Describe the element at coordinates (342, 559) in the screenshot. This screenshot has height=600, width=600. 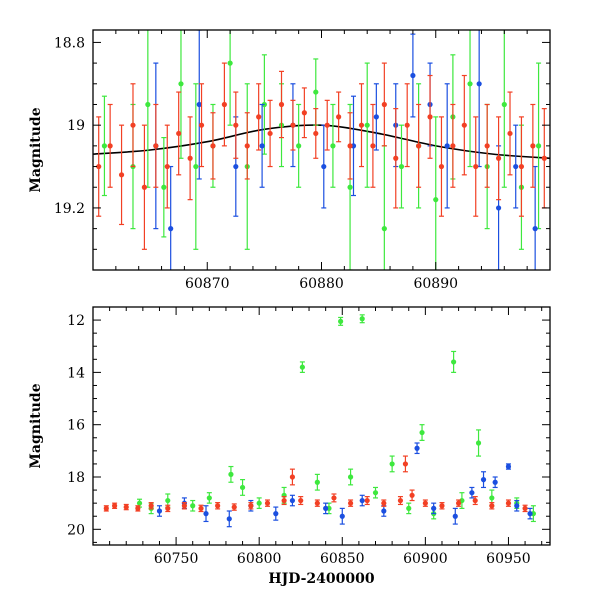
I see `x-tick-label: 60850` at that location.